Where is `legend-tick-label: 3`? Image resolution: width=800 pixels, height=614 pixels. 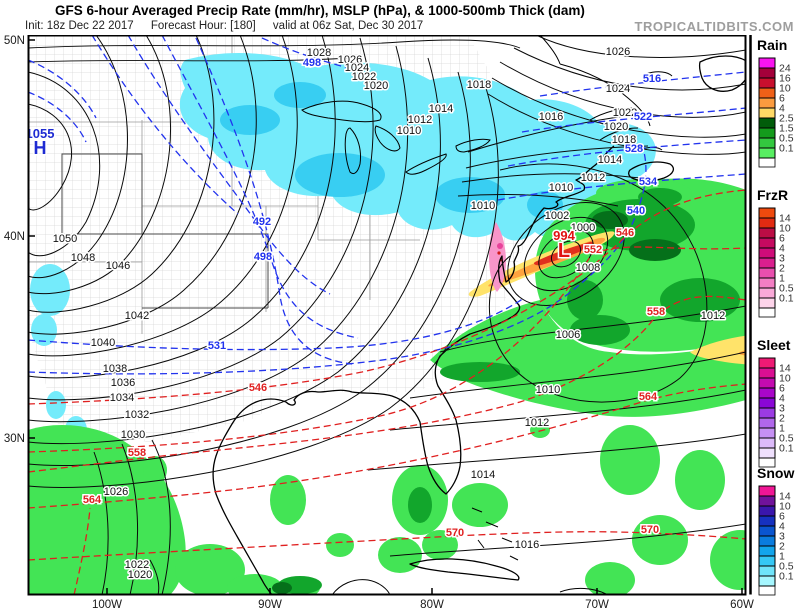 legend-tick-label: 3 is located at coordinates (782, 409).